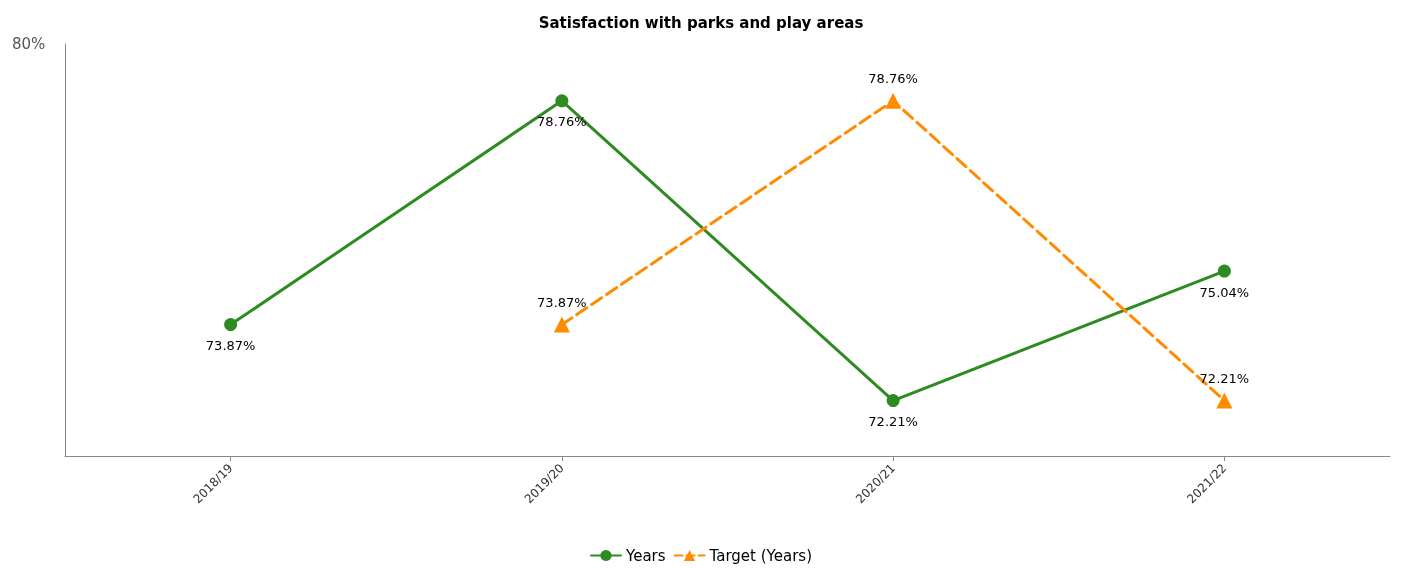  What do you see at coordinates (645, 555) in the screenshot?
I see `legend-label: Years` at bounding box center [645, 555].